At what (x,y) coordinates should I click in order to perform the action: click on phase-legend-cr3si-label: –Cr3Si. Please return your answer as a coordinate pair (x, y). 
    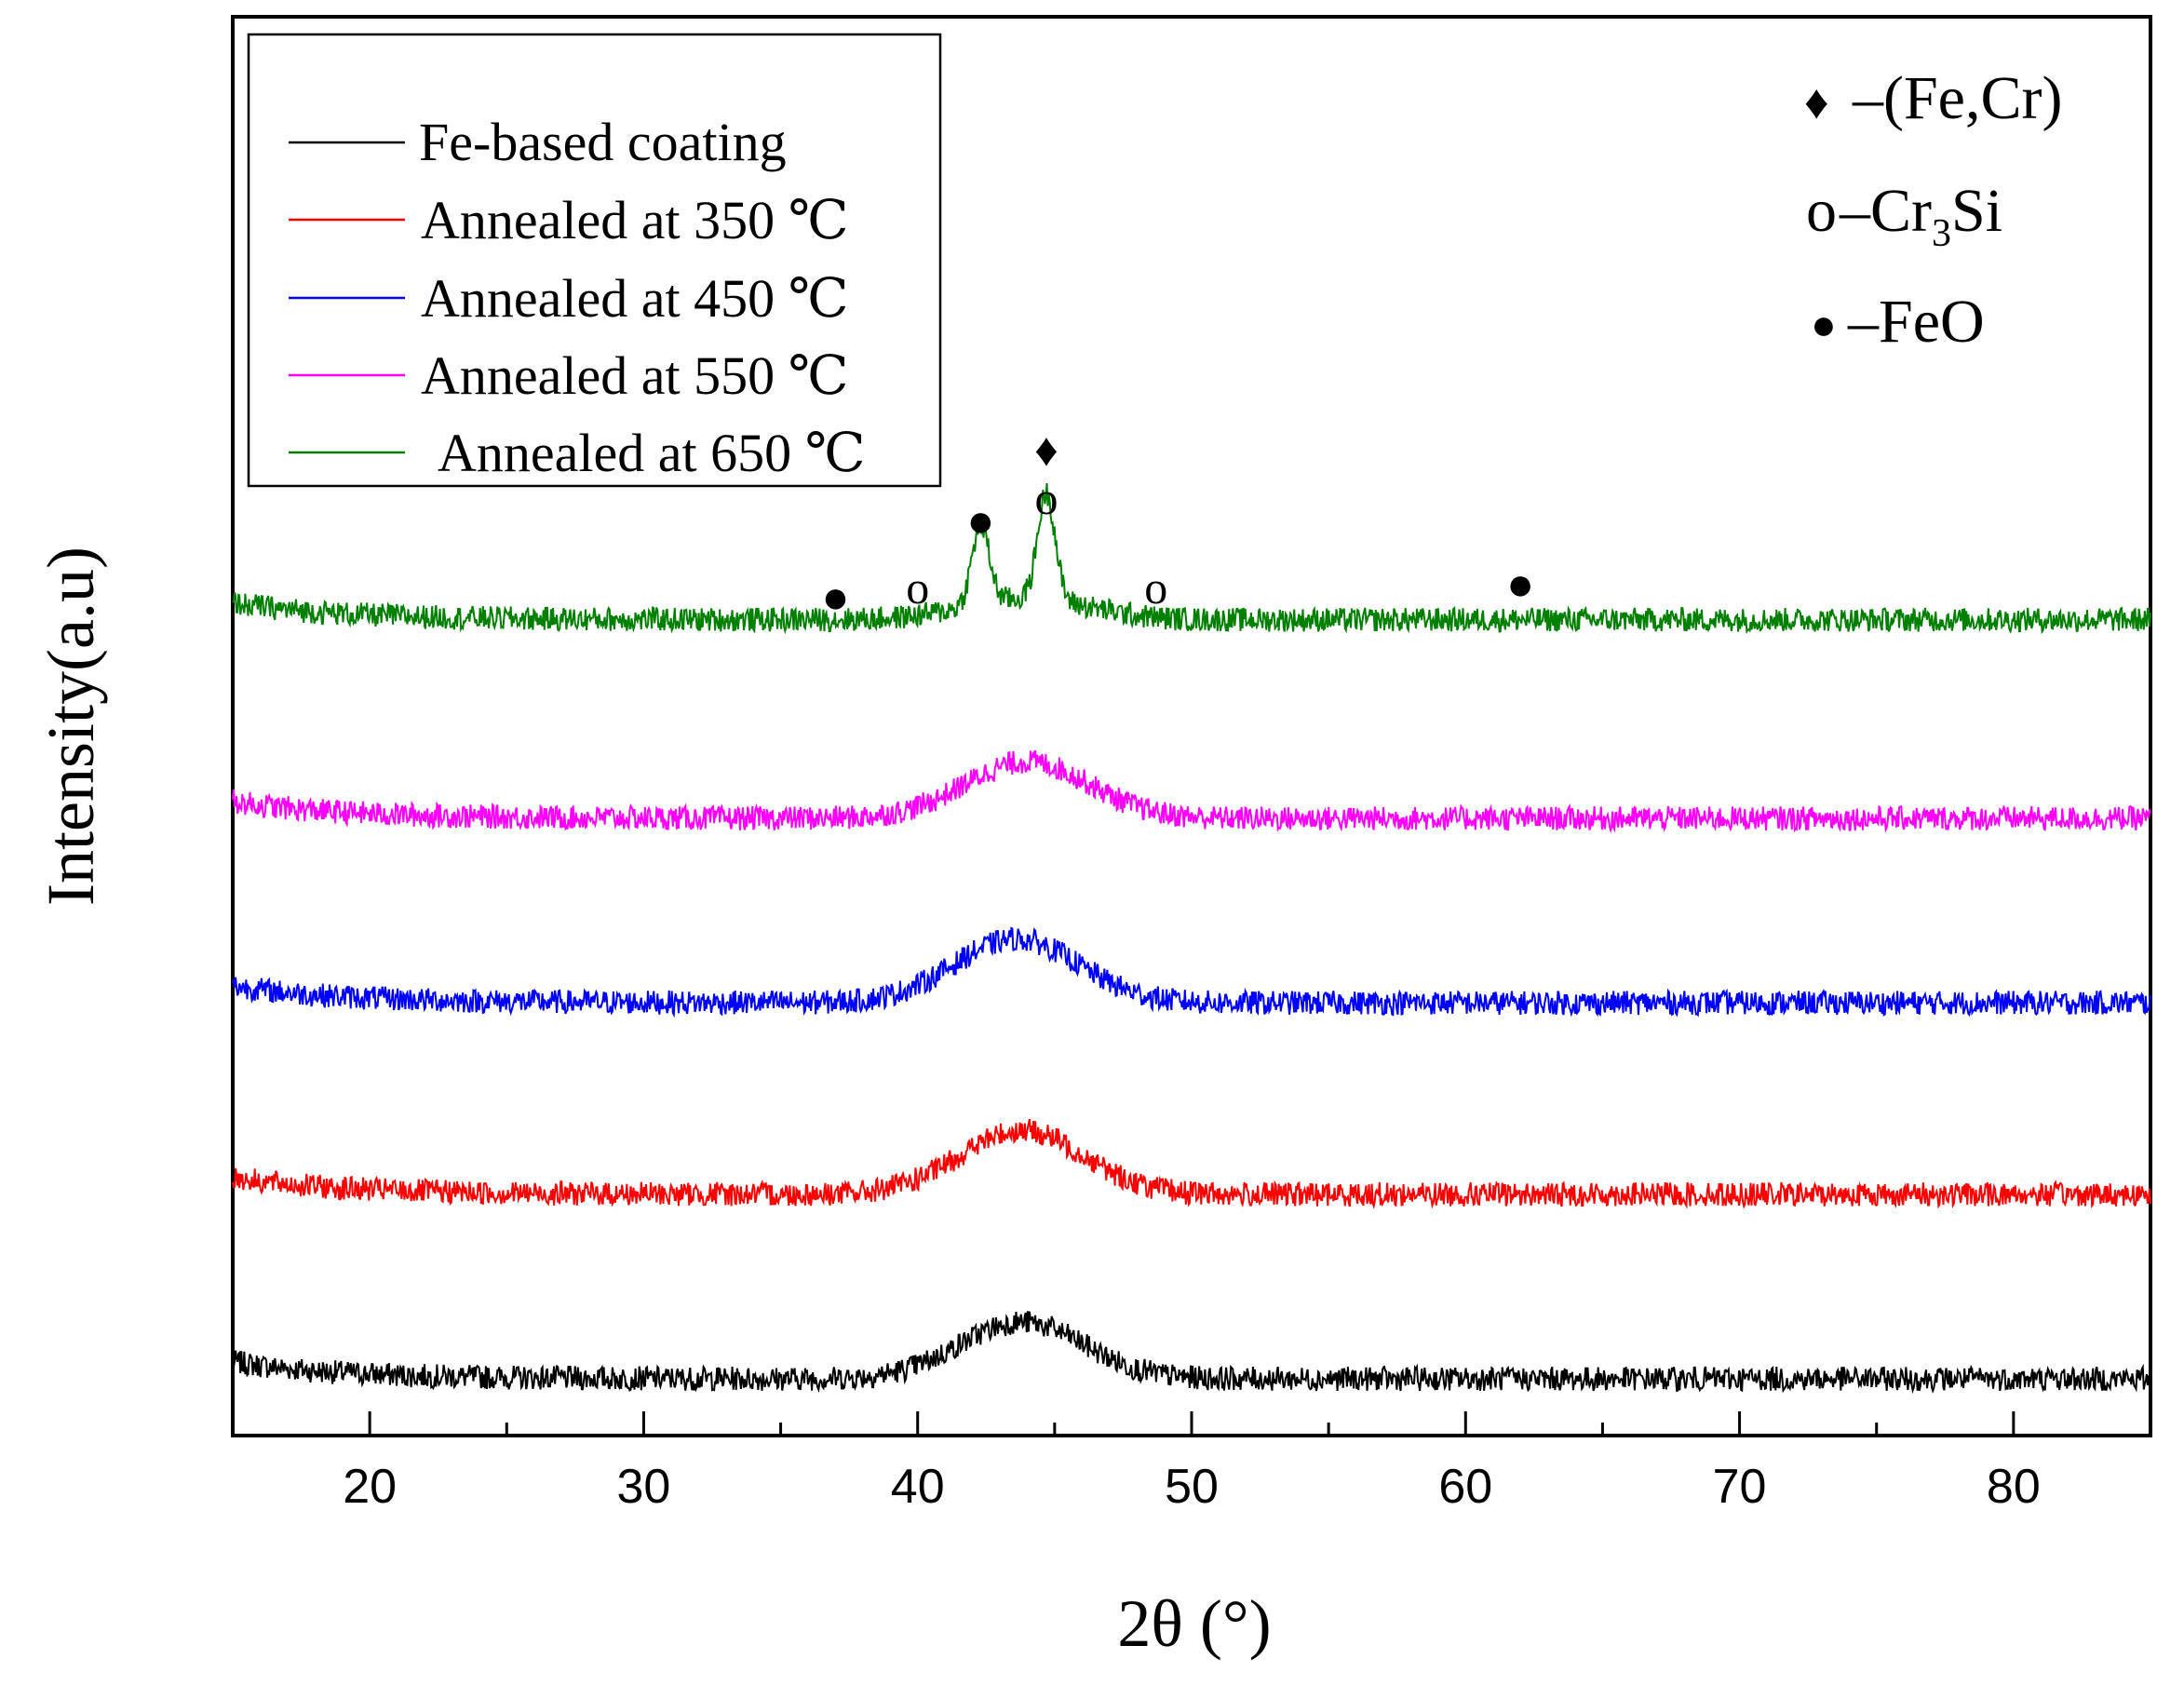
    Looking at the image, I should click on (1920, 216).